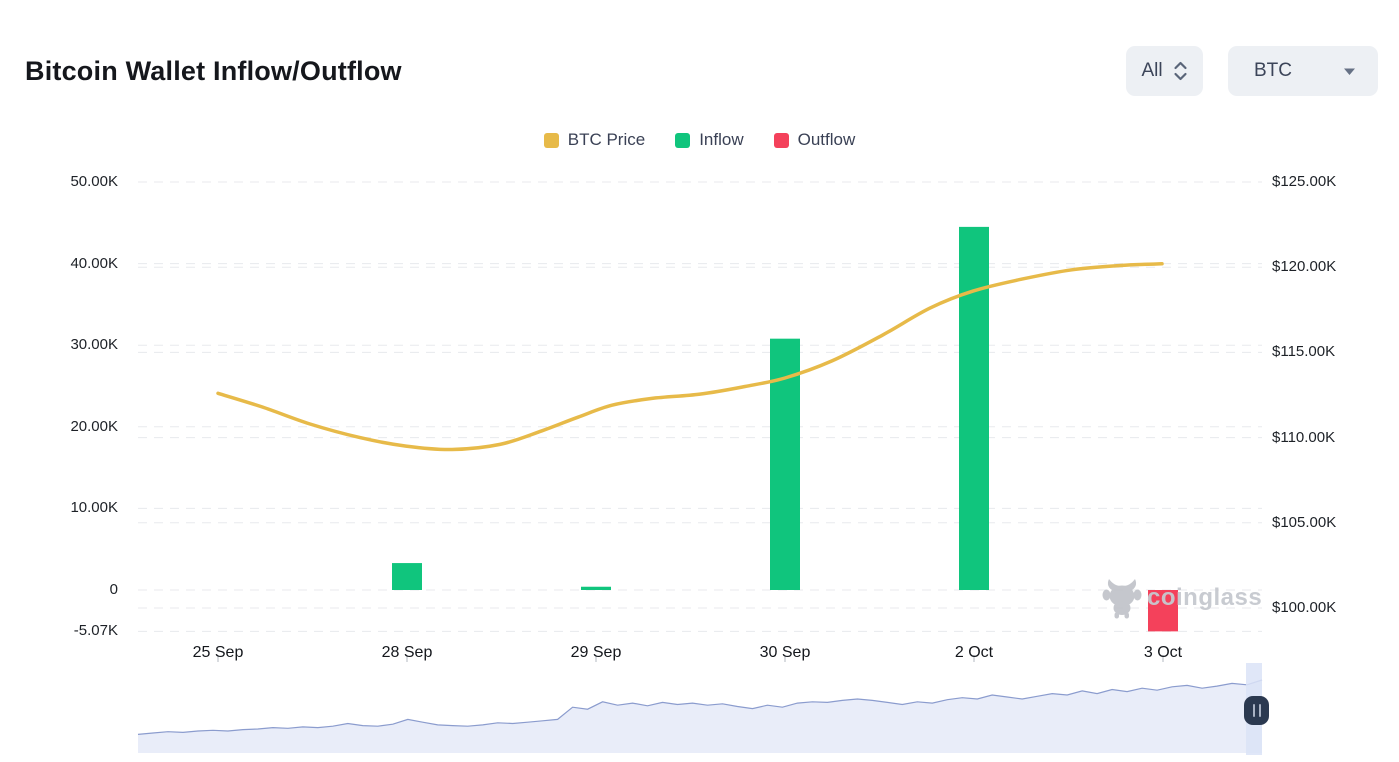  I want to click on symbol-select-label: BTC, so click(1273, 70).